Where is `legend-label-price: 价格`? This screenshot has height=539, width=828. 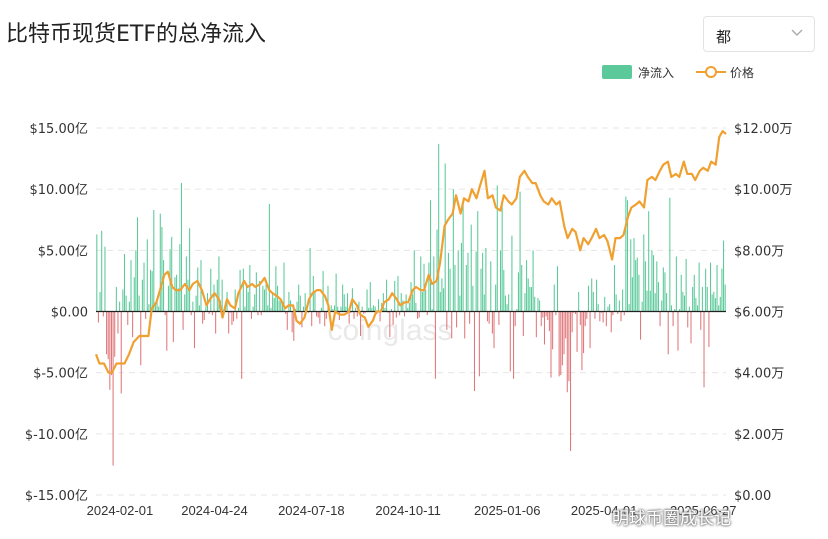 legend-label-price: 价格 is located at coordinates (742, 73).